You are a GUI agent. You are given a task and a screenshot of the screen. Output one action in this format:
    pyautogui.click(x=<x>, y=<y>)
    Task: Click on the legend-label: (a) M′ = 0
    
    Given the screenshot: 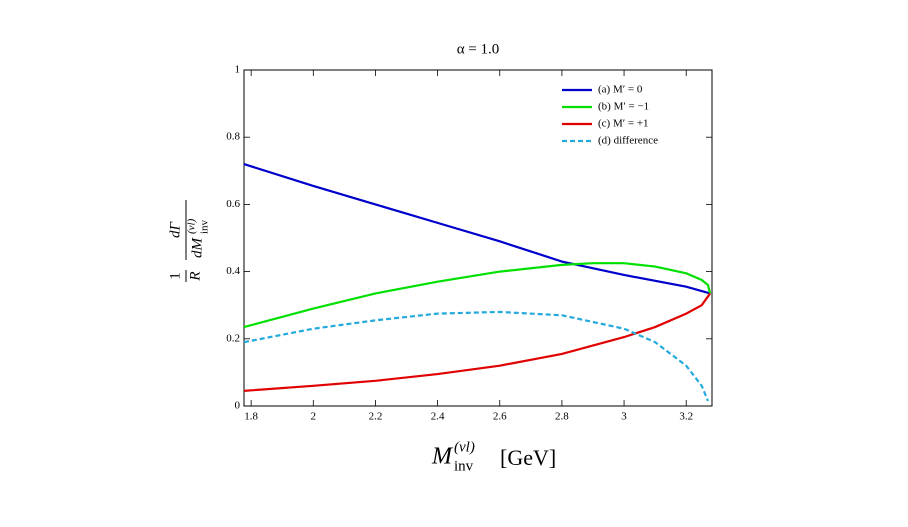 What is the action you would take?
    pyautogui.click(x=620, y=90)
    